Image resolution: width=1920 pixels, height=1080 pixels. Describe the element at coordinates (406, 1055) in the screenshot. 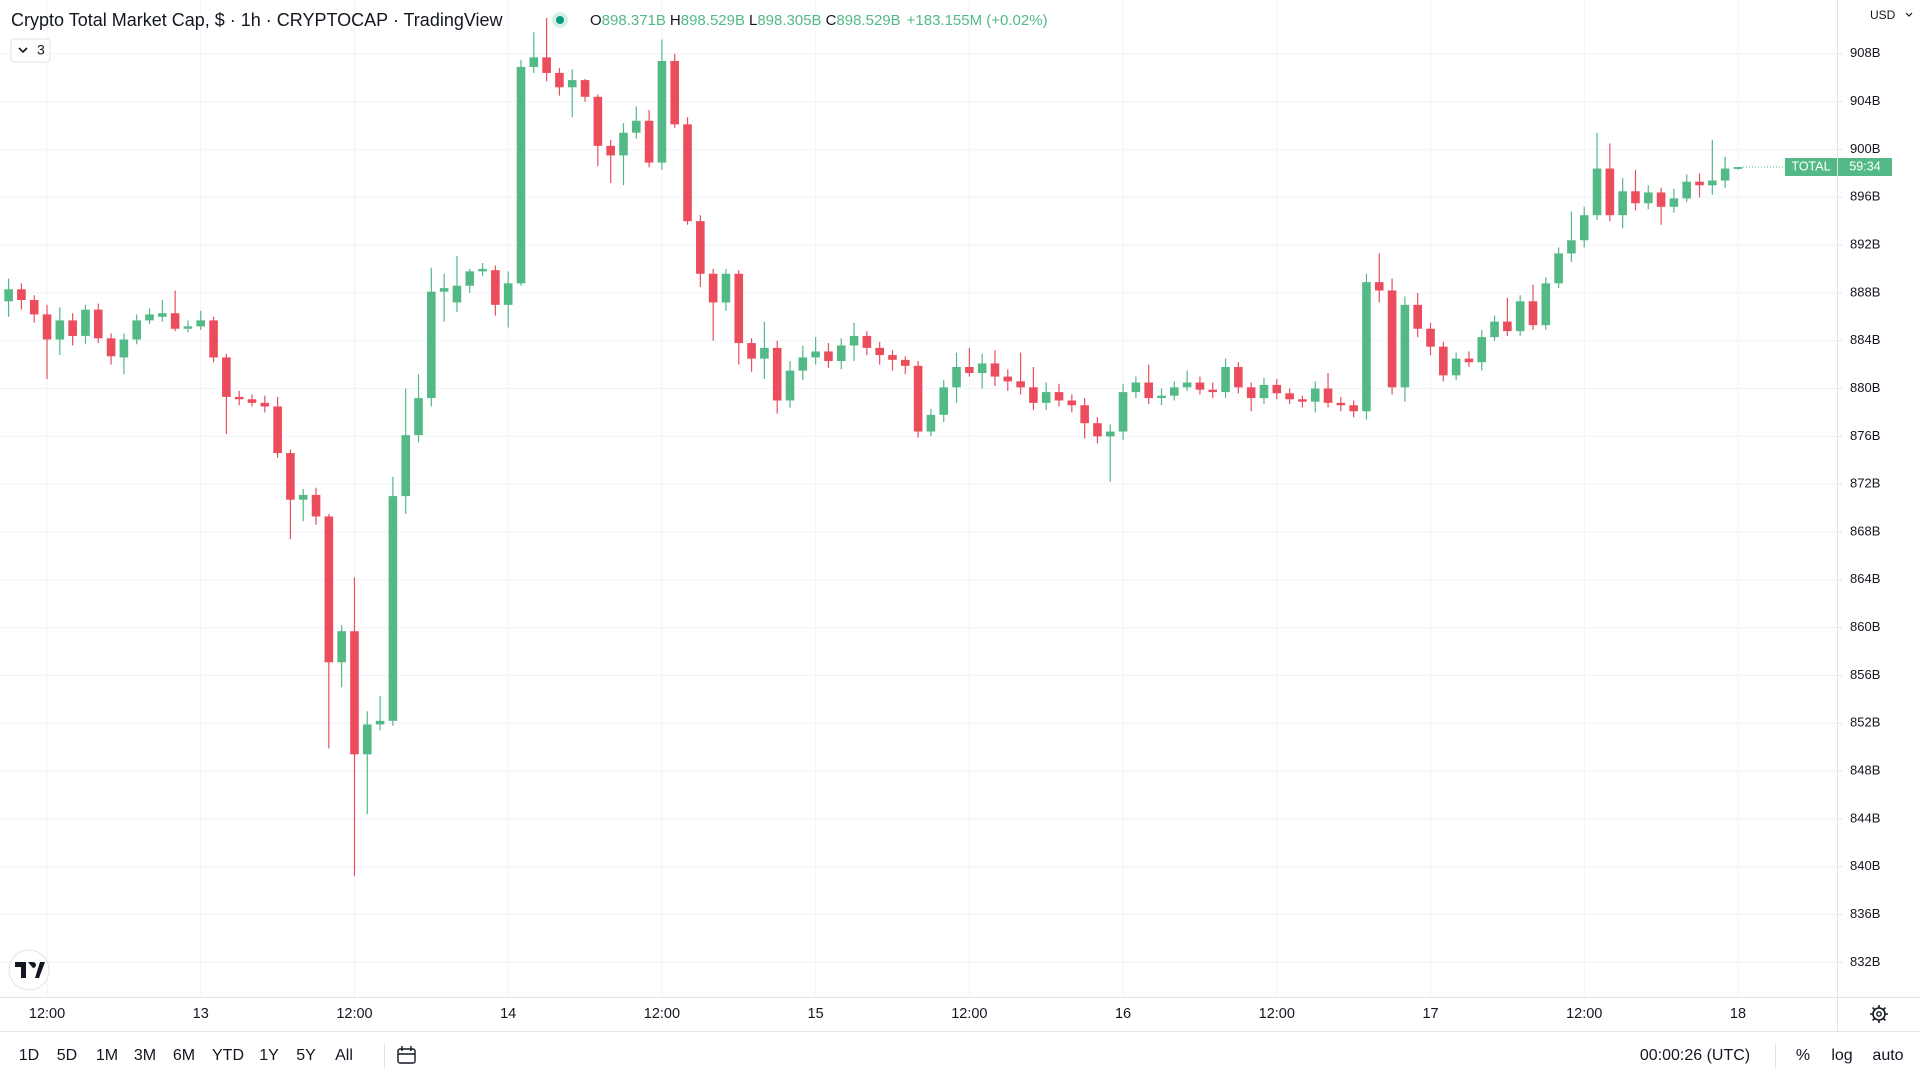

I see `date-range-button` at that location.